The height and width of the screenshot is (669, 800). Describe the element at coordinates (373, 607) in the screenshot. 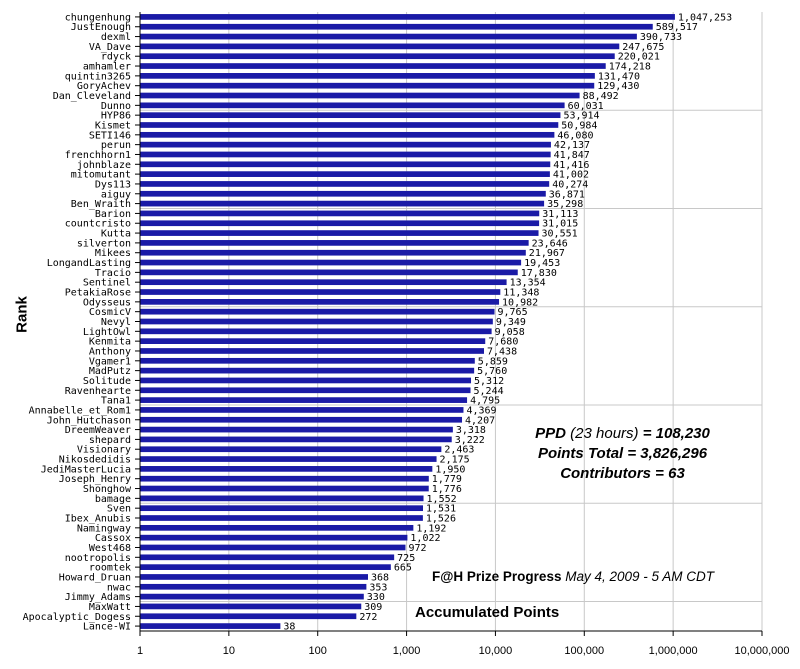

I see `value-label: 309` at that location.